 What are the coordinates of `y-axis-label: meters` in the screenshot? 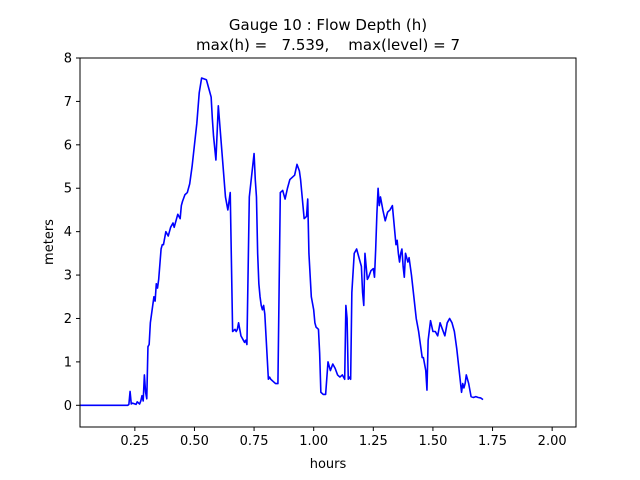 It's located at (49, 242).